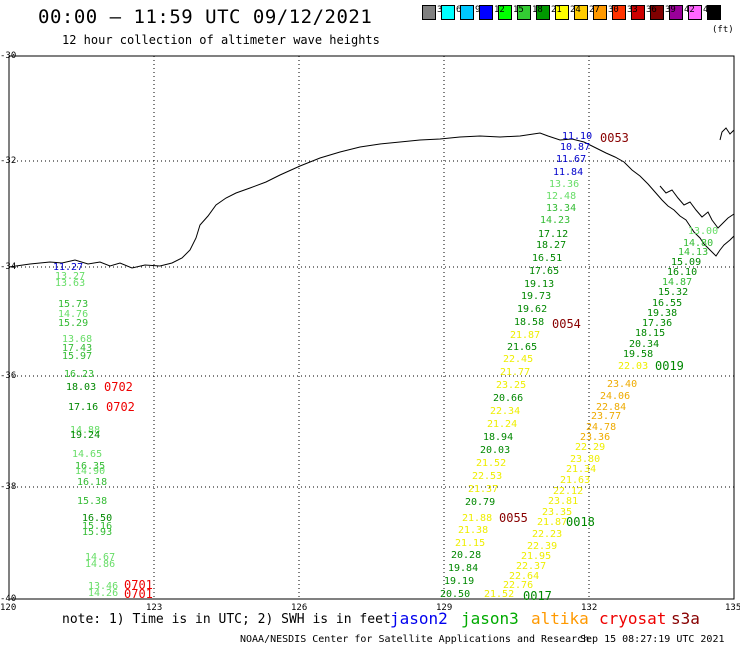  I want to click on observation-value: 11.27, so click(68, 267).